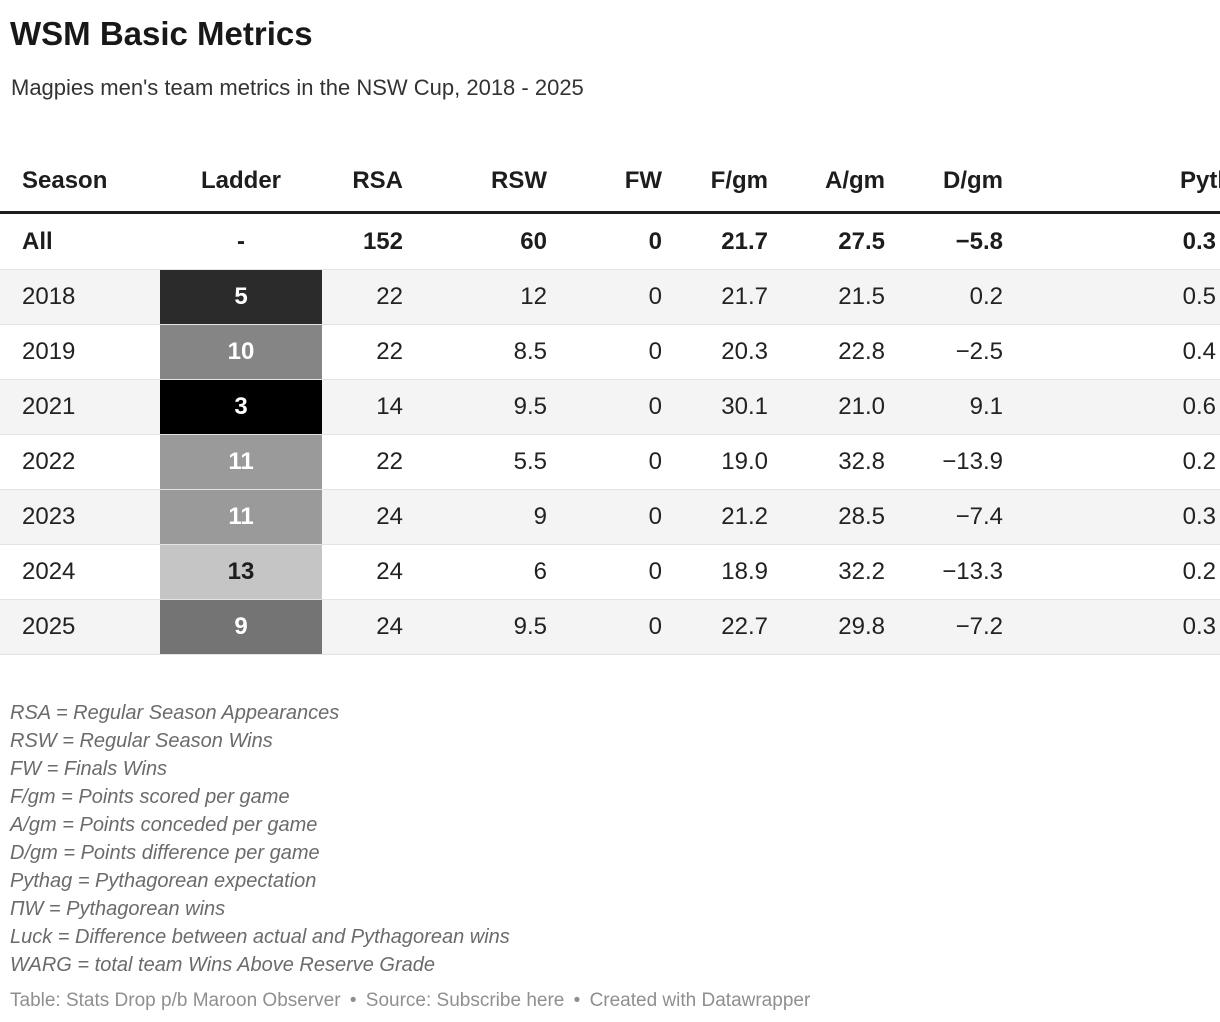 Image resolution: width=1220 pixels, height=1022 pixels. What do you see at coordinates (372, 407) in the screenshot?
I see `cell-rsa: 14` at bounding box center [372, 407].